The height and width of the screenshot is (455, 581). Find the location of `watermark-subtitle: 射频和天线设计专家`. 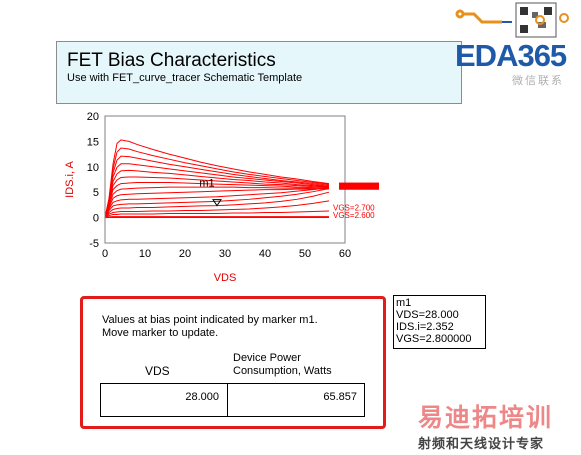

watermark-subtitle: 射频和天线设计专家 is located at coordinates (481, 443).